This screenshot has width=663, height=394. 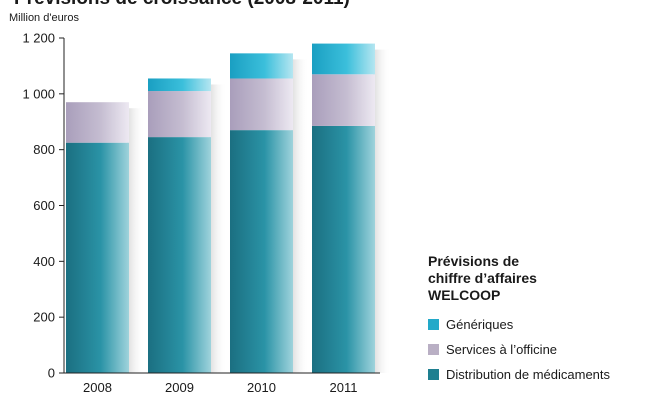 I want to click on legend-title: Prévisions de chiffre d’affaires WELCOOP, so click(x=519, y=278).